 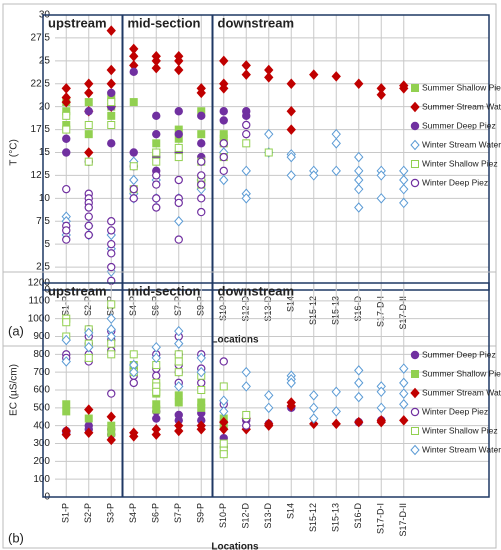 I want to click on x-tick-label: S15-13, so click(x=336, y=517).